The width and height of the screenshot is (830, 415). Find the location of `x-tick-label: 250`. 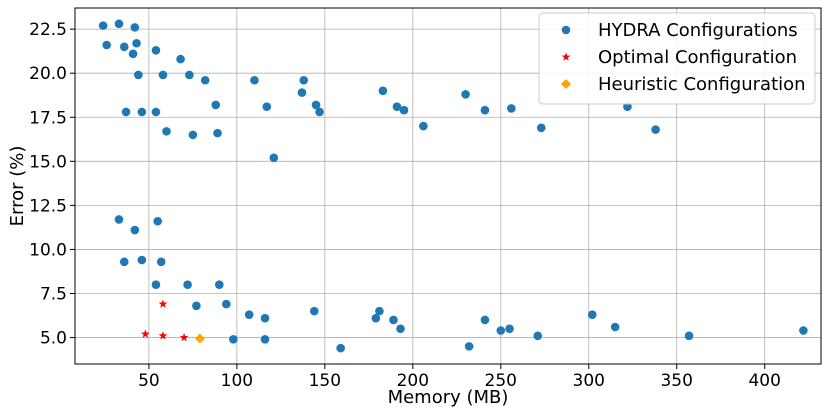

x-tick-label: 250 is located at coordinates (501, 381).